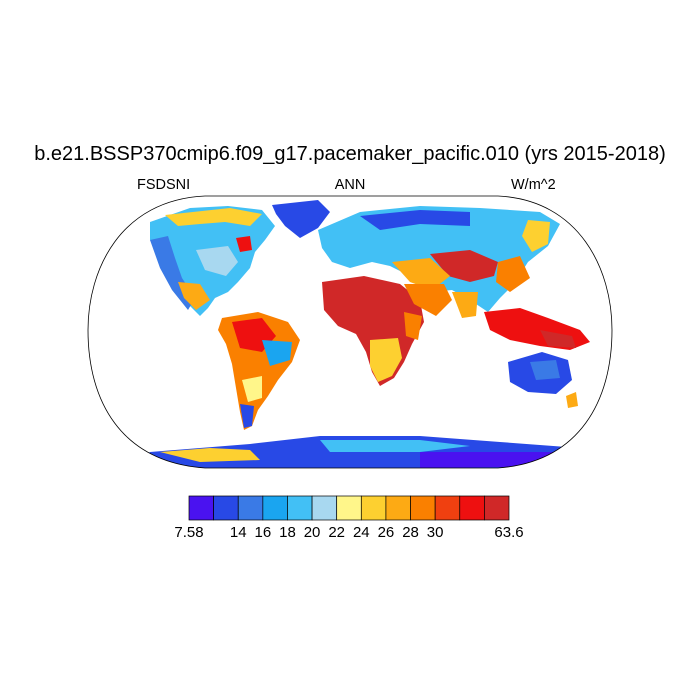  What do you see at coordinates (263, 532) in the screenshot?
I see `colorbar-tick-label: 16` at bounding box center [263, 532].